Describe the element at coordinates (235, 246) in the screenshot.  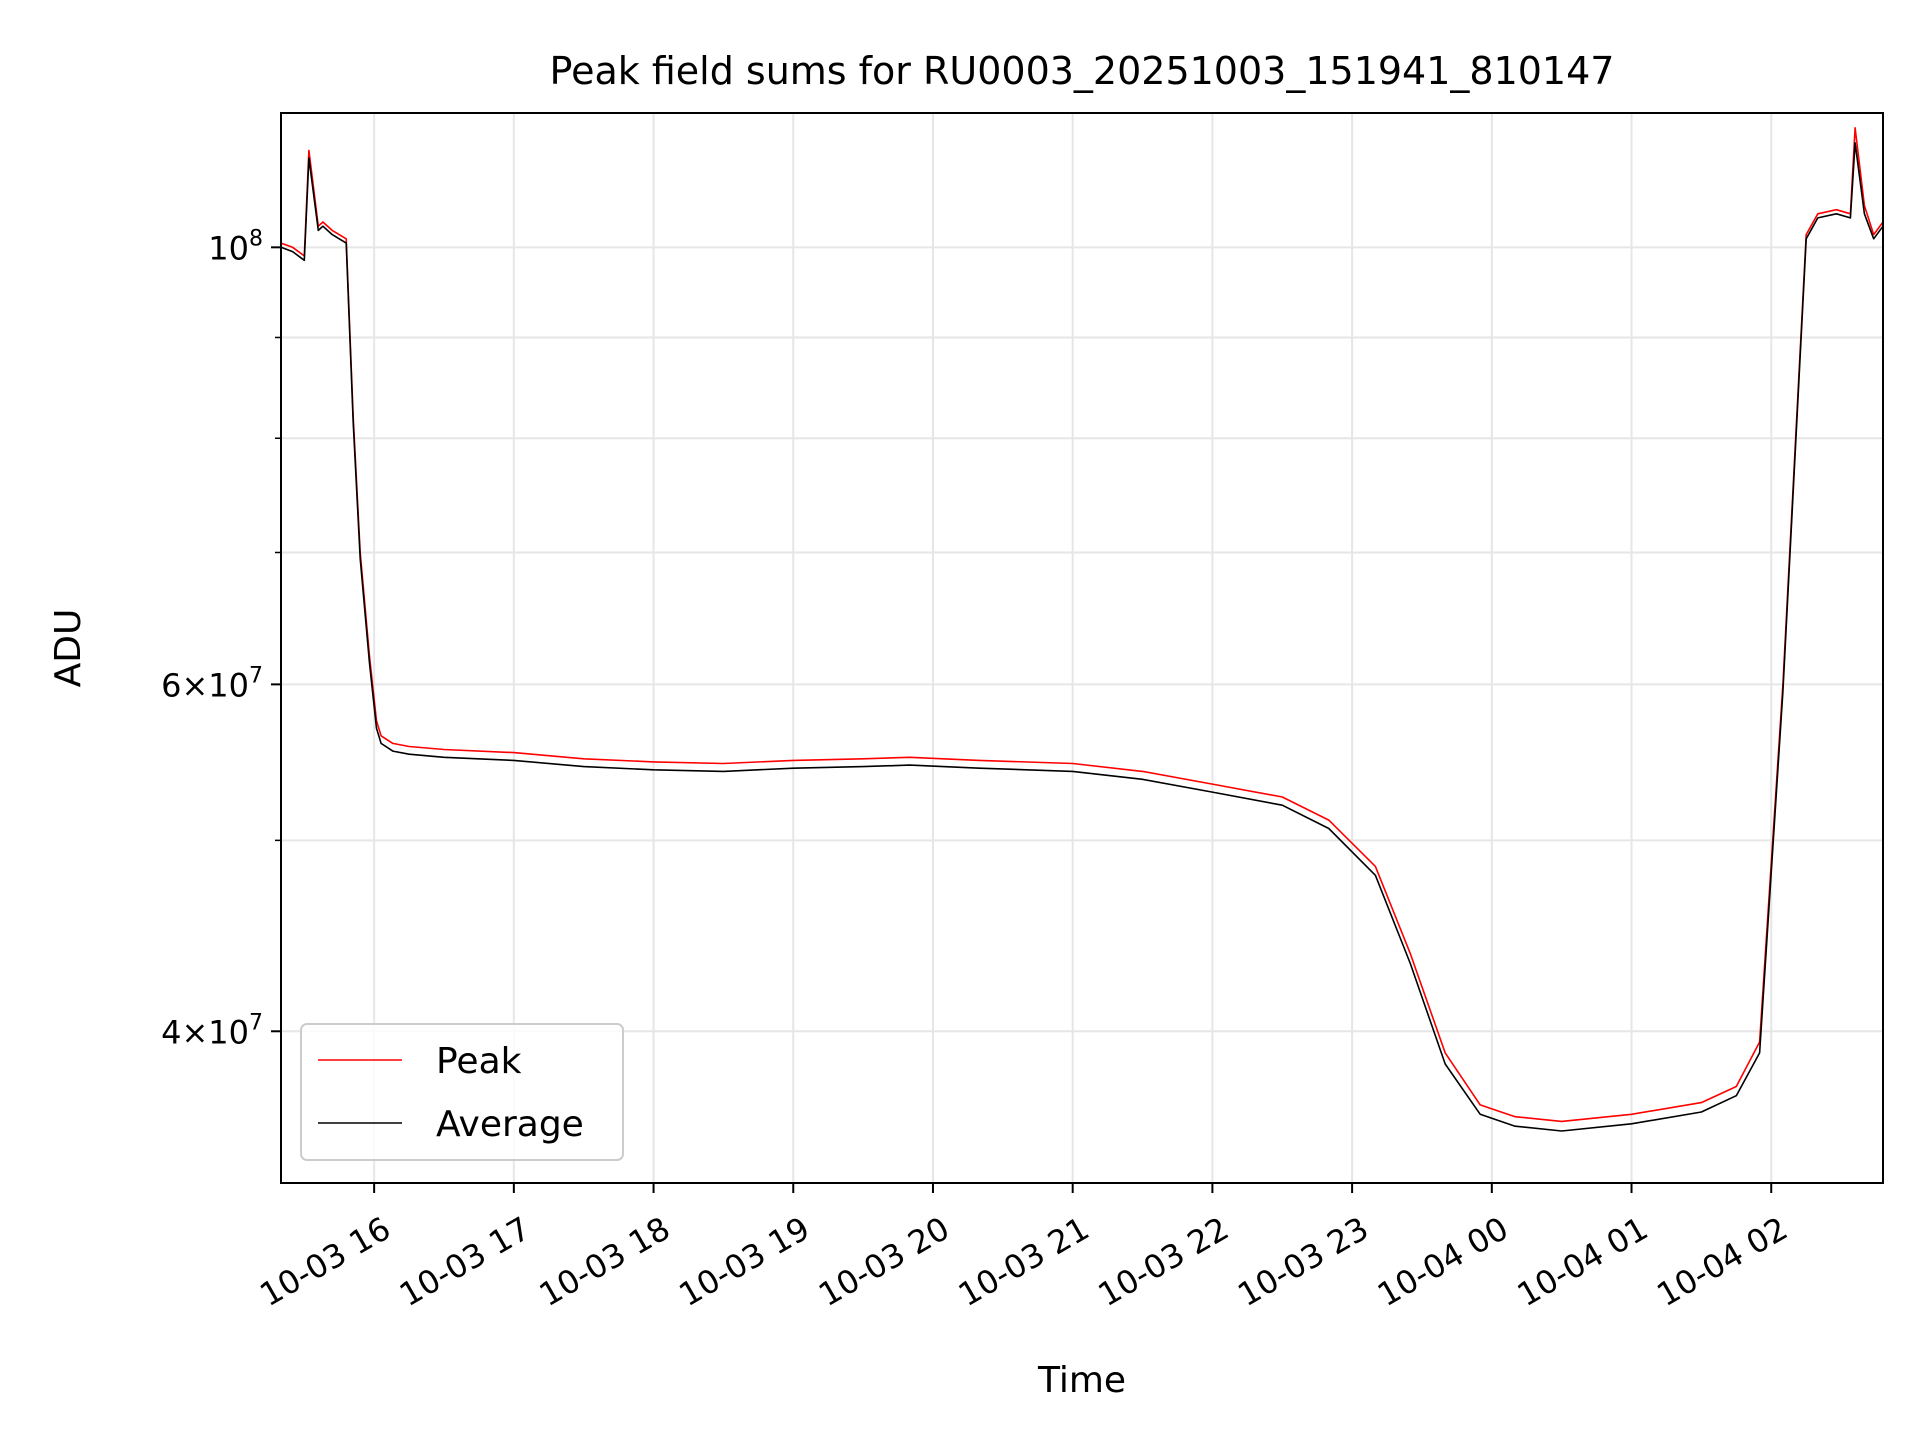
I see `y-tick-label: 108` at that location.